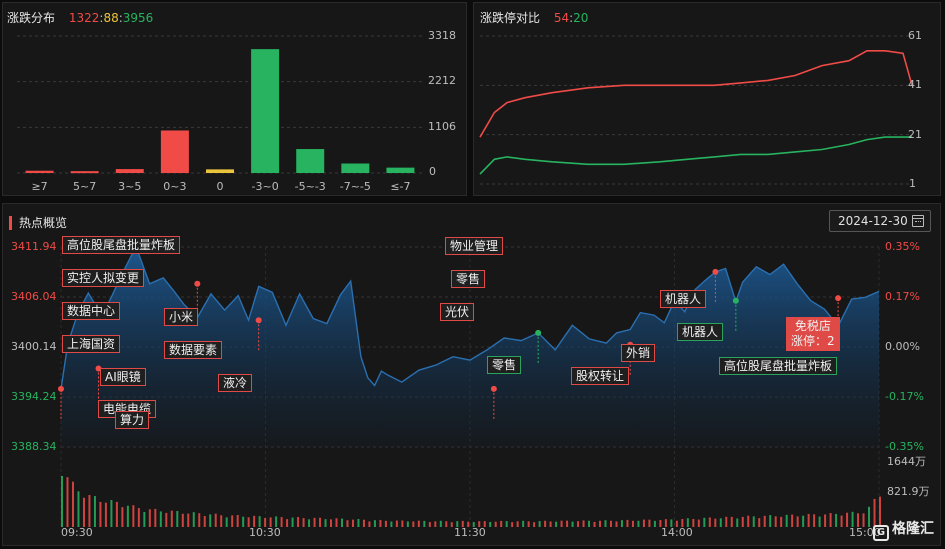 This screenshot has width=945, height=549. What do you see at coordinates (34, 296) in the screenshot?
I see `price-tick-label: 3406.04` at bounding box center [34, 296].